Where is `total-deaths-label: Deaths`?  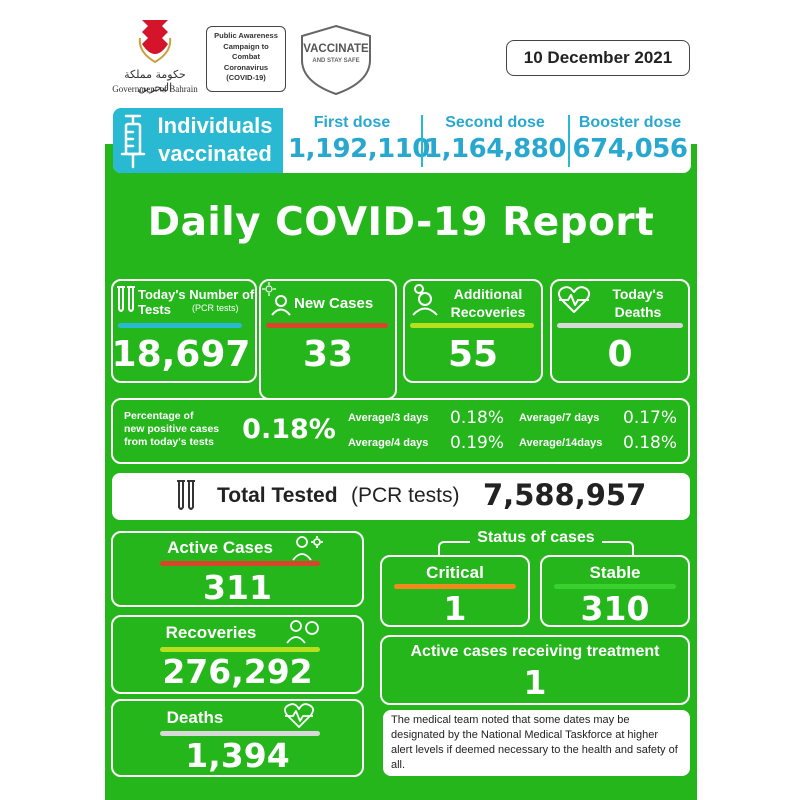
total-deaths-label: Deaths is located at coordinates (195, 717).